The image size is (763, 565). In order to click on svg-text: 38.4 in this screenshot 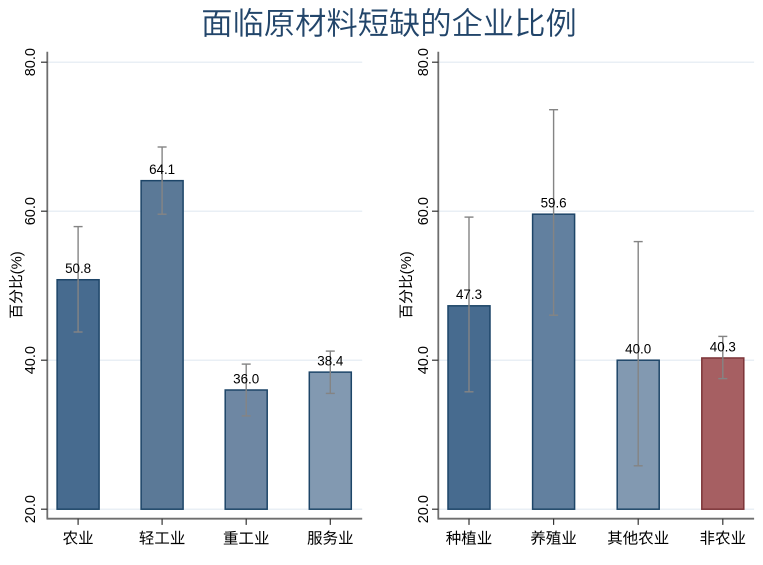, I will do `click(330, 360)`.